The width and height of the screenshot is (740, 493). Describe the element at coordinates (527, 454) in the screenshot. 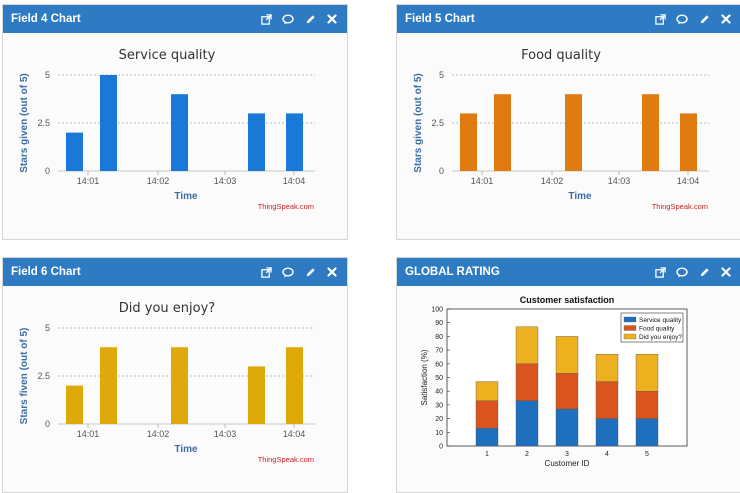

I see `x-tick-label: 2` at that location.